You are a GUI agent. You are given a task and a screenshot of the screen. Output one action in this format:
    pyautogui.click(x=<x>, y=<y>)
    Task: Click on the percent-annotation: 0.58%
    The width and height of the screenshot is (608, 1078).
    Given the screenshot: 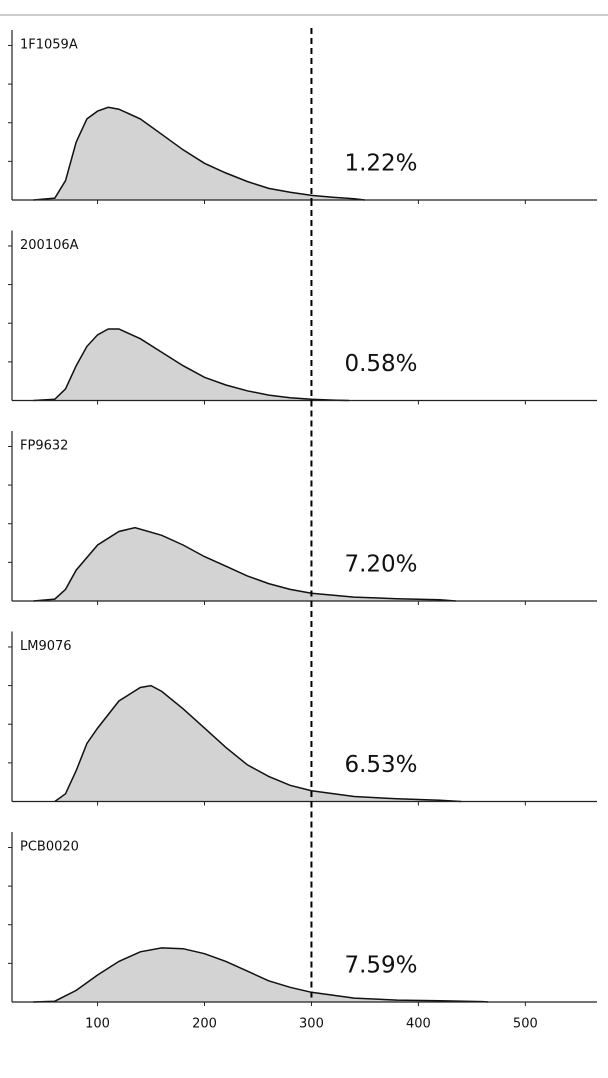 What is the action you would take?
    pyautogui.click(x=380, y=364)
    